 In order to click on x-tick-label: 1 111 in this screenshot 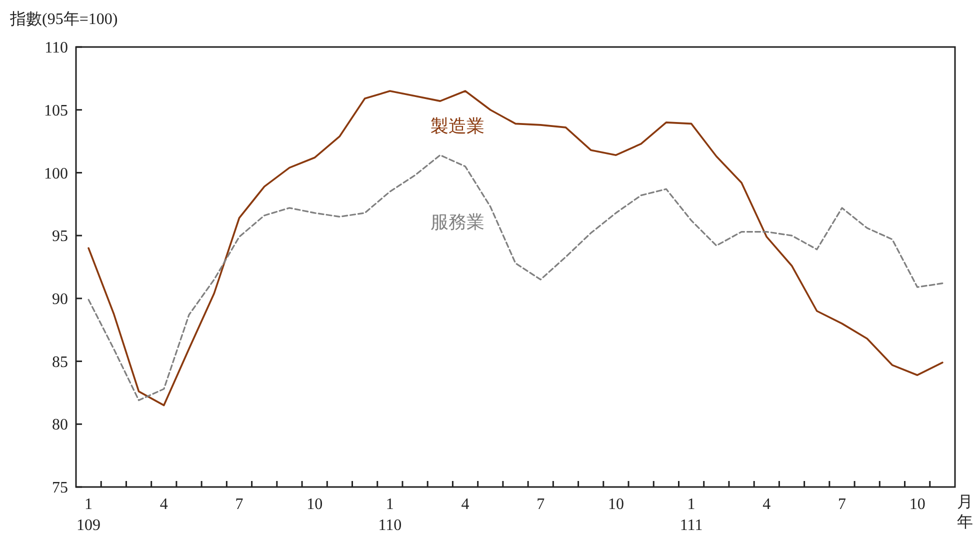, I will do `click(691, 515)`.